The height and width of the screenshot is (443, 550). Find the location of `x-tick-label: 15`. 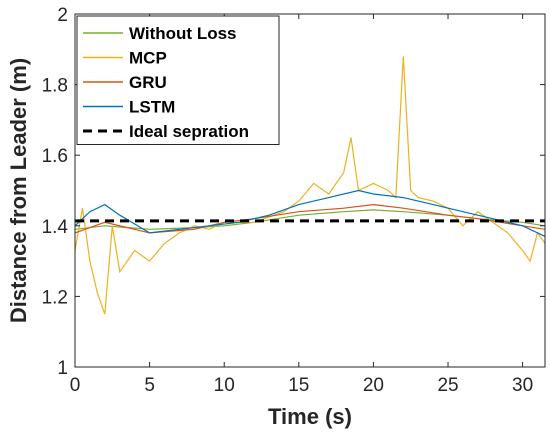

x-tick-label: 15 is located at coordinates (298, 385).